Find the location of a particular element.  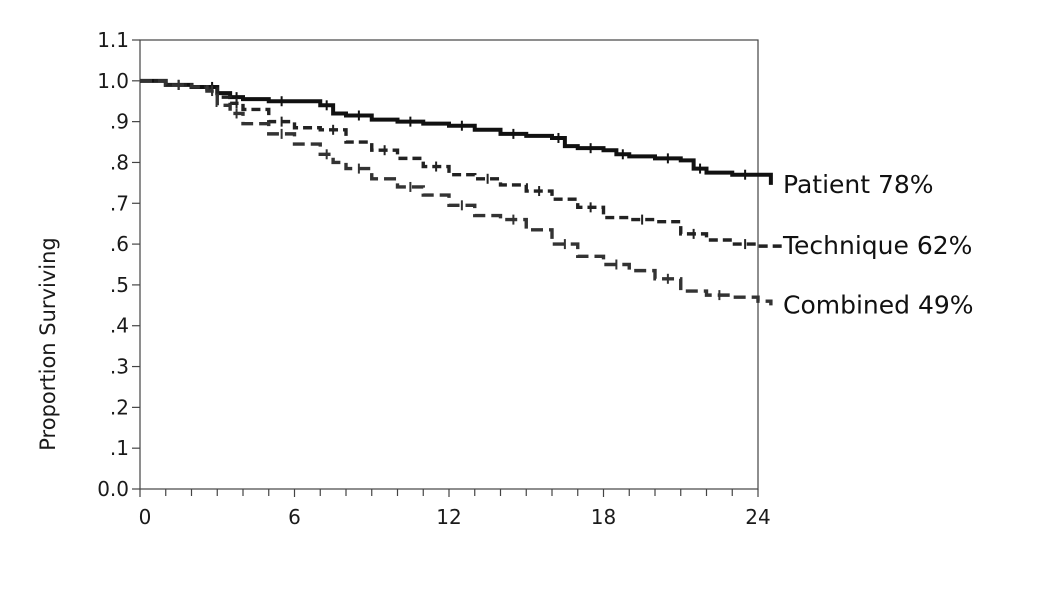

series-label-technique: Technique 62% is located at coordinates (877, 245).